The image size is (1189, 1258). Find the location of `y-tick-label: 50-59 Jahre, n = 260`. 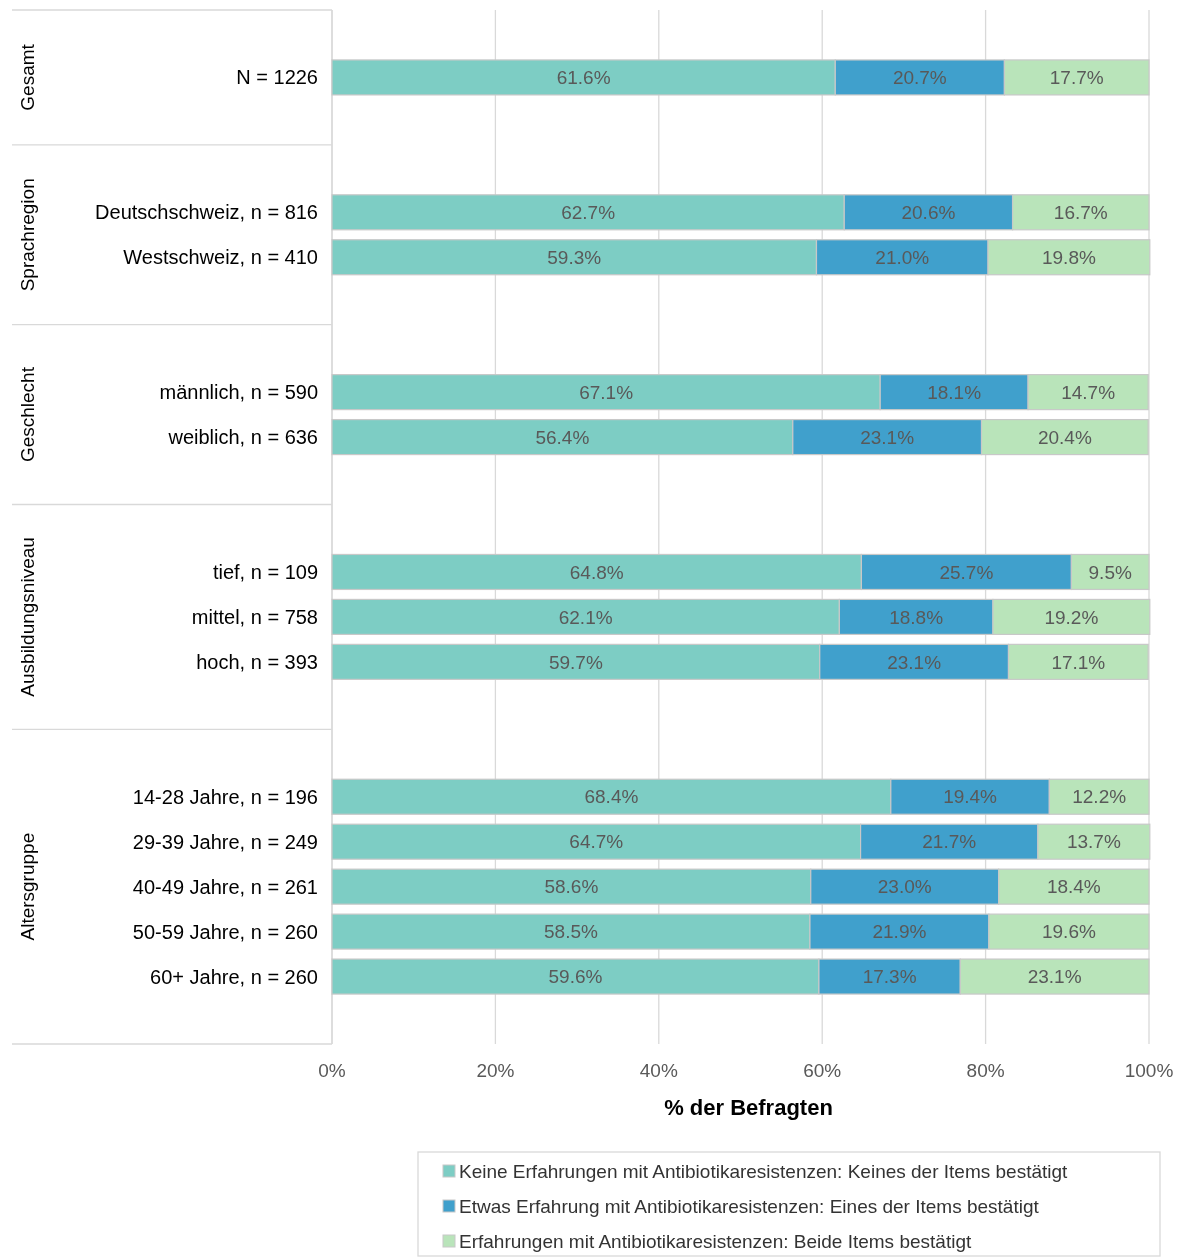

y-tick-label: 50-59 Jahre, n = 260 is located at coordinates (225, 931).